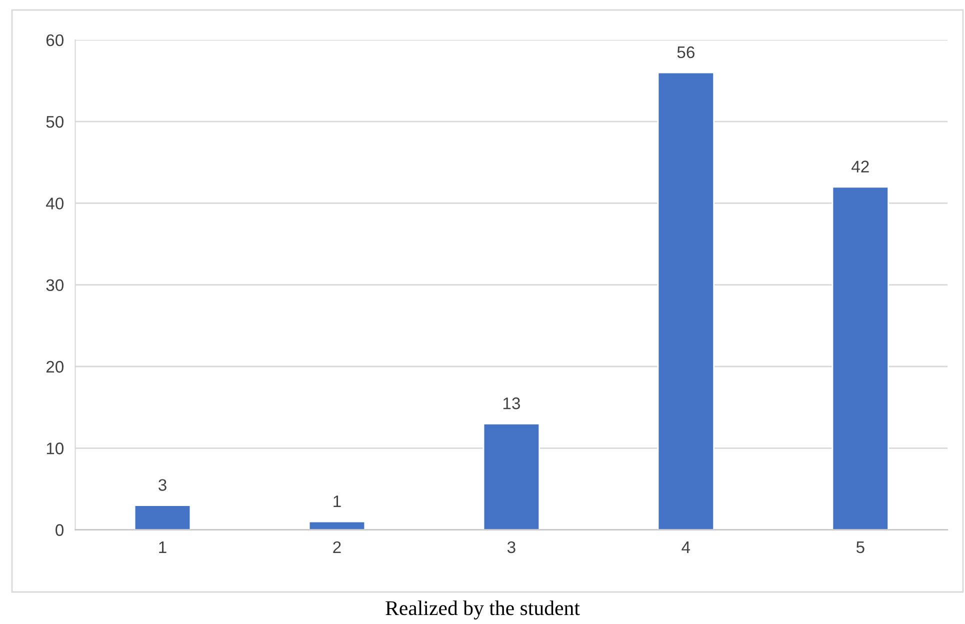 The image size is (965, 624). I want to click on y-tick-label: 0, so click(60, 530).